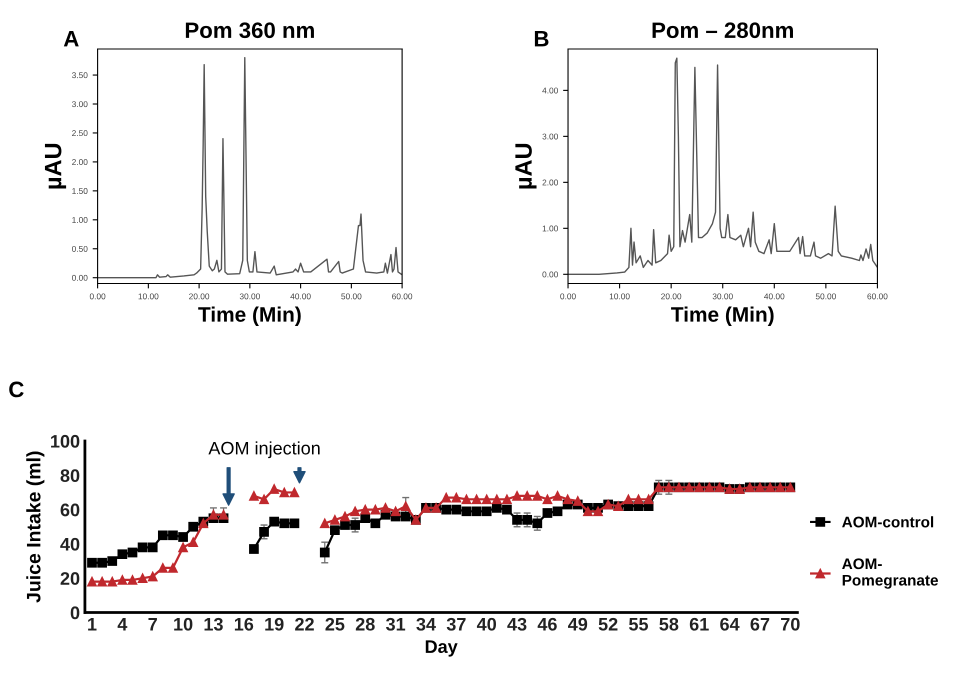 The height and width of the screenshot is (700, 976). Describe the element at coordinates (250, 30) in the screenshot. I see `chart-title: Pom 360 nm` at that location.